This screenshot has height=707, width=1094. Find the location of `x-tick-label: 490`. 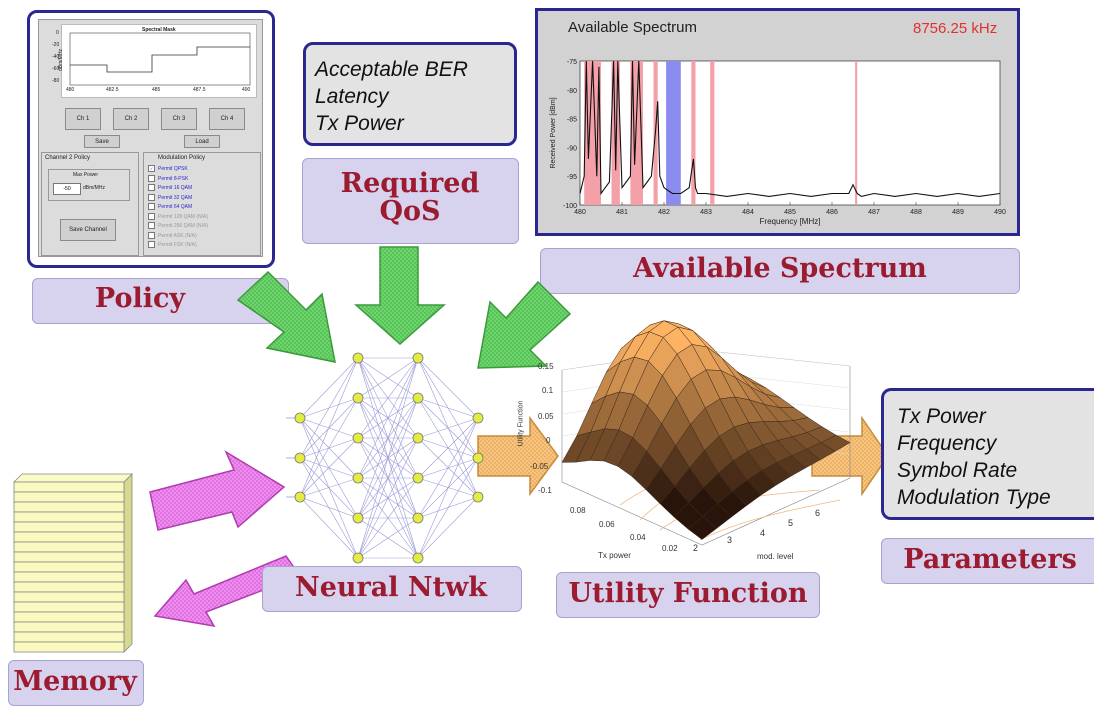

x-tick-label: 490 is located at coordinates (1000, 212).